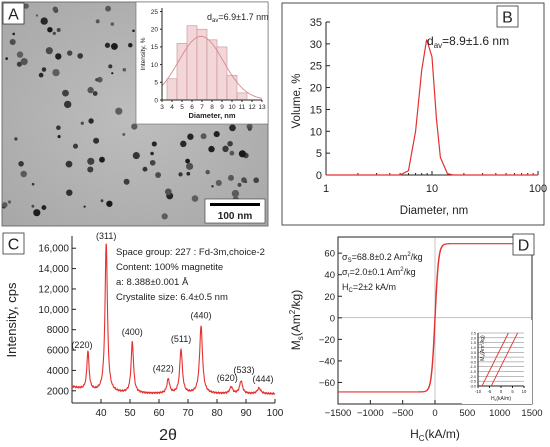 This screenshot has width=550, height=447. I want to click on d-x-label: HC(kA/m), so click(435, 435).